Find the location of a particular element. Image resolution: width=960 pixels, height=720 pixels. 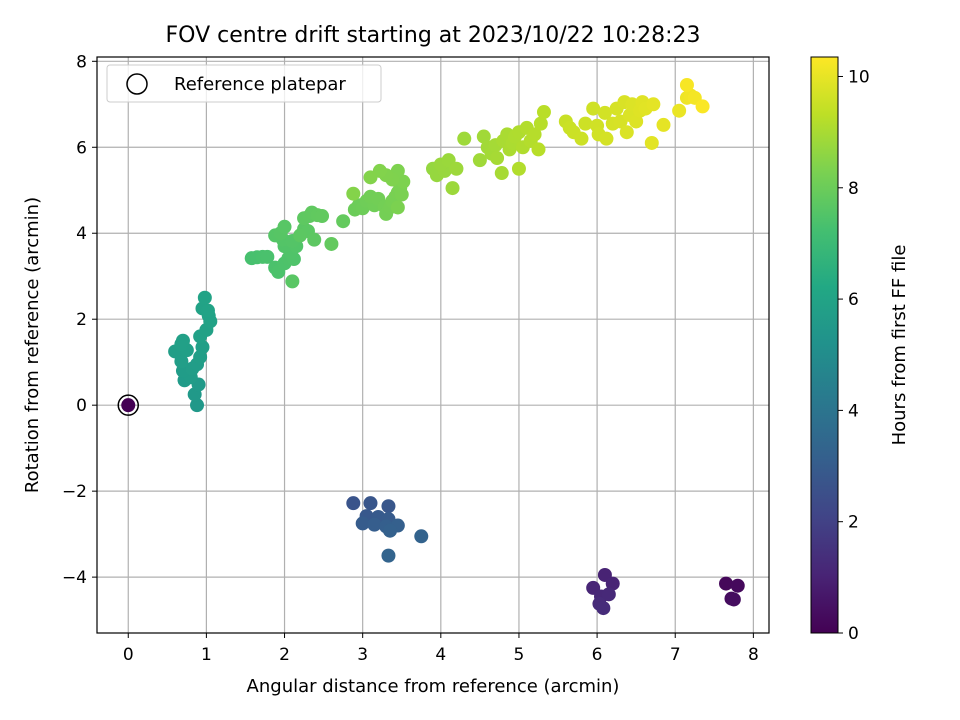

legend-box is located at coordinates (244, 83).